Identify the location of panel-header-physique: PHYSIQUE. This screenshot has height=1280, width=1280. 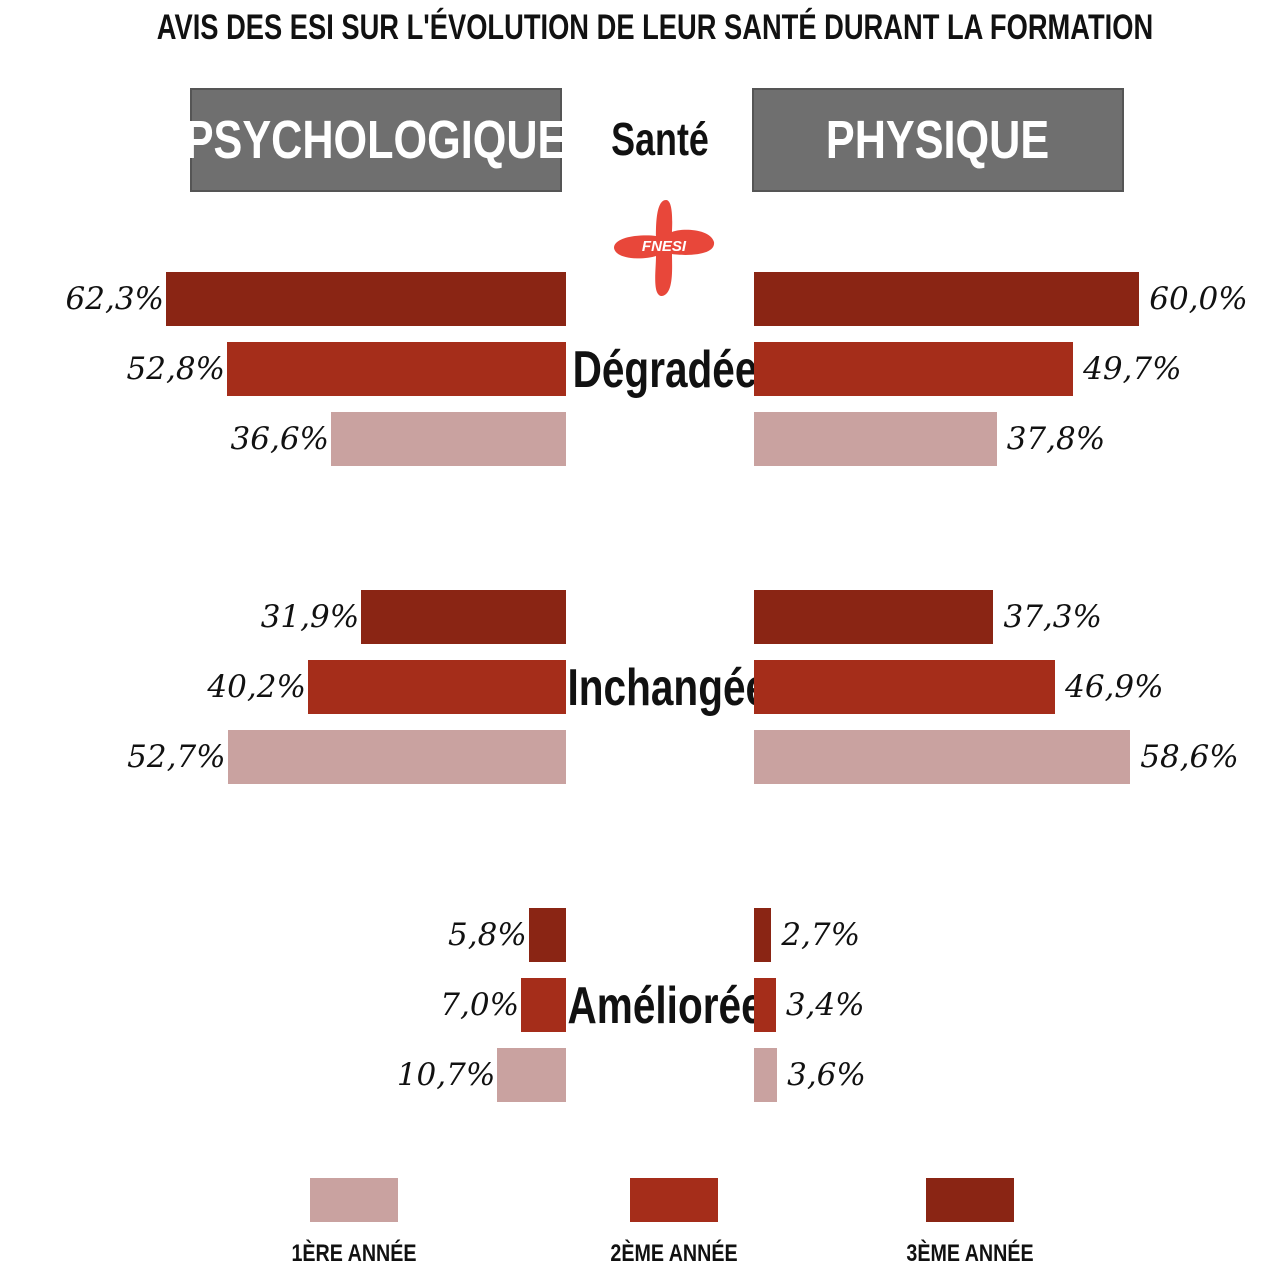
(938, 140).